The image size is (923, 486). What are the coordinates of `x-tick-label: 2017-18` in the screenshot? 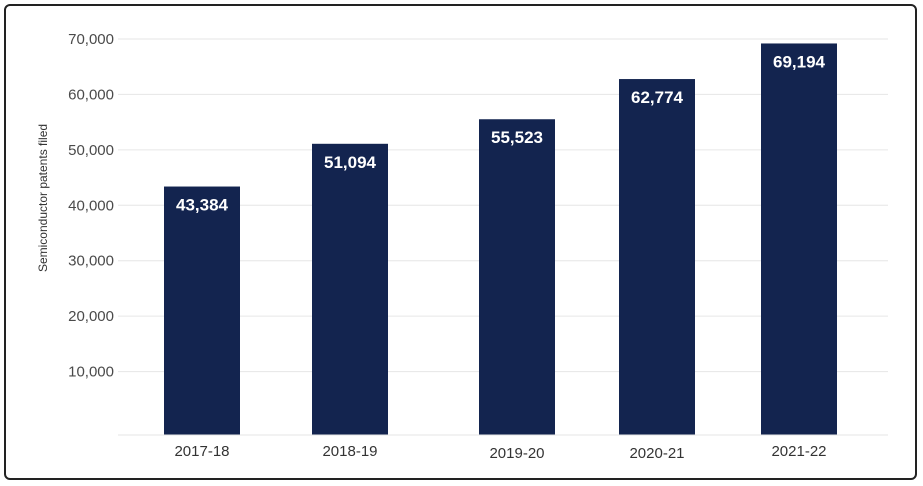 It's located at (201, 451).